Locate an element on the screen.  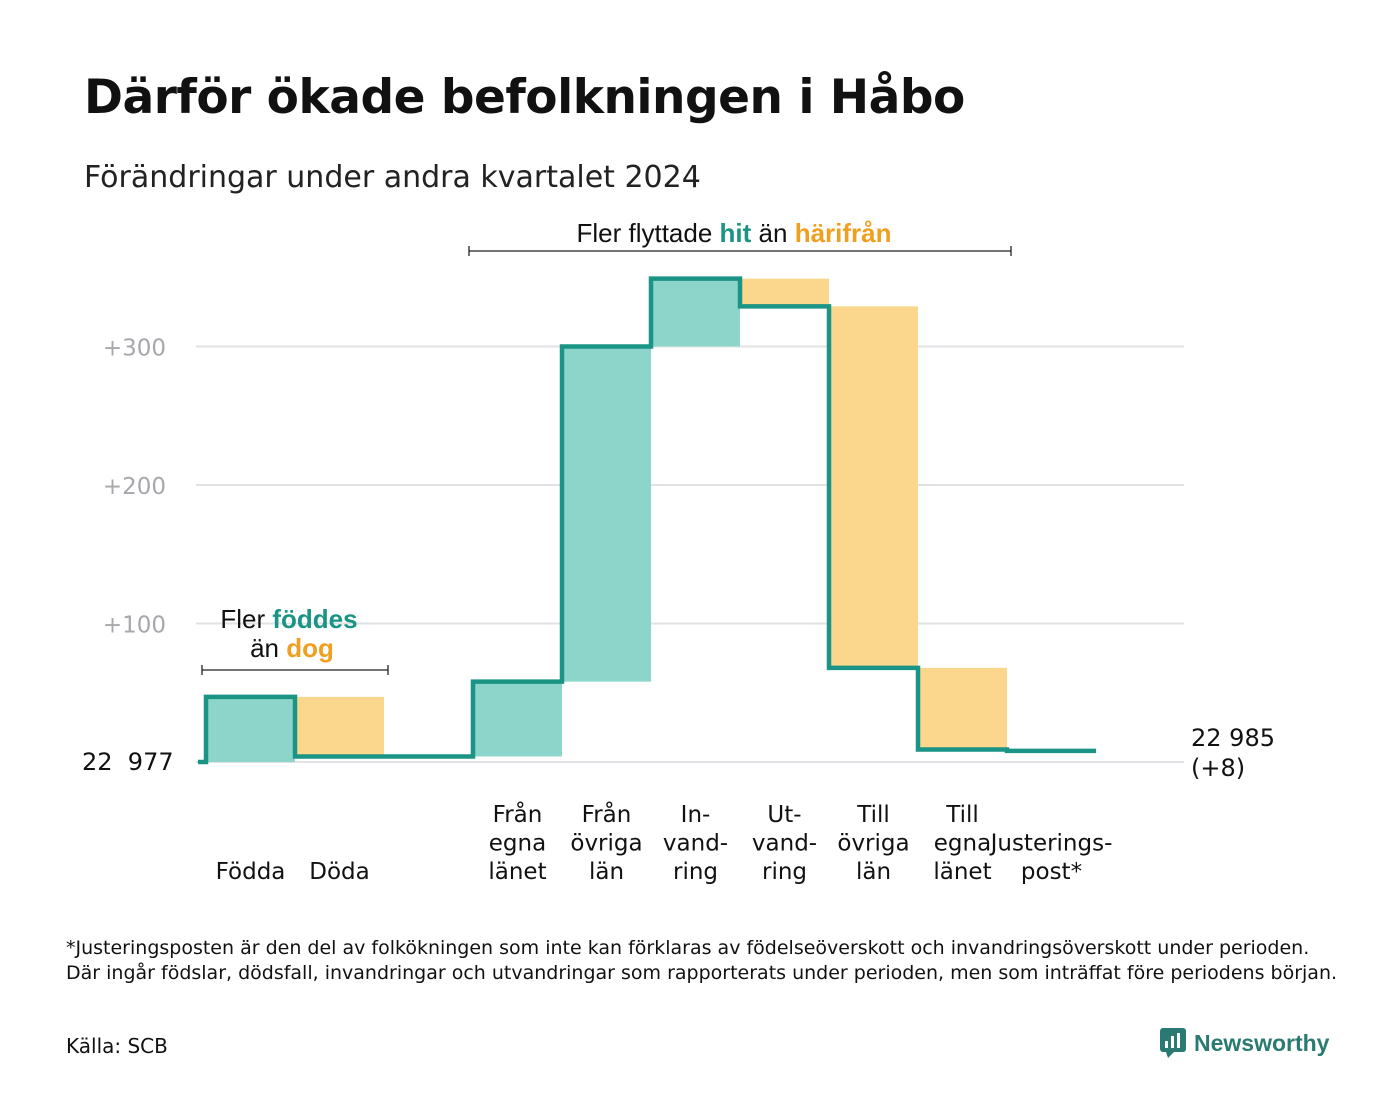
migration-annotation: Fler flyttade hit än härifrån is located at coordinates (740, 237).